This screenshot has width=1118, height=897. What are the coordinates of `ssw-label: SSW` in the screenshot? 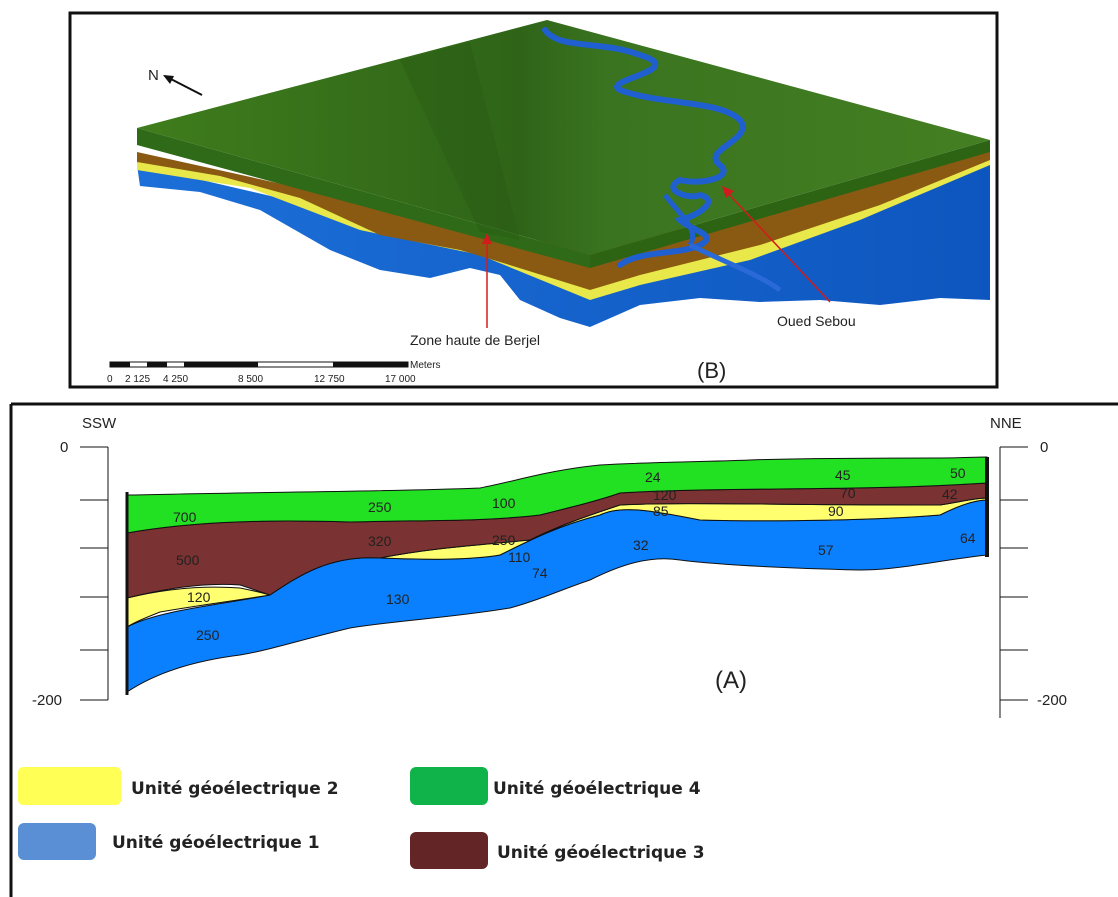 It's located at (99, 423).